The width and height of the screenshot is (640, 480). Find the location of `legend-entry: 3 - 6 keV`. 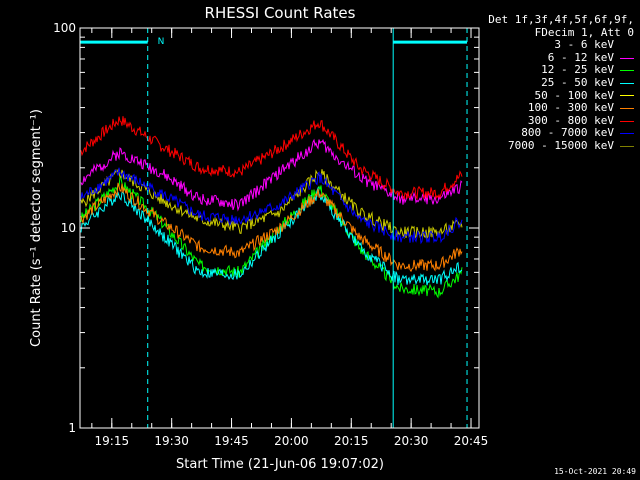

legend-entry: 3 - 6 keV is located at coordinates (561, 45).